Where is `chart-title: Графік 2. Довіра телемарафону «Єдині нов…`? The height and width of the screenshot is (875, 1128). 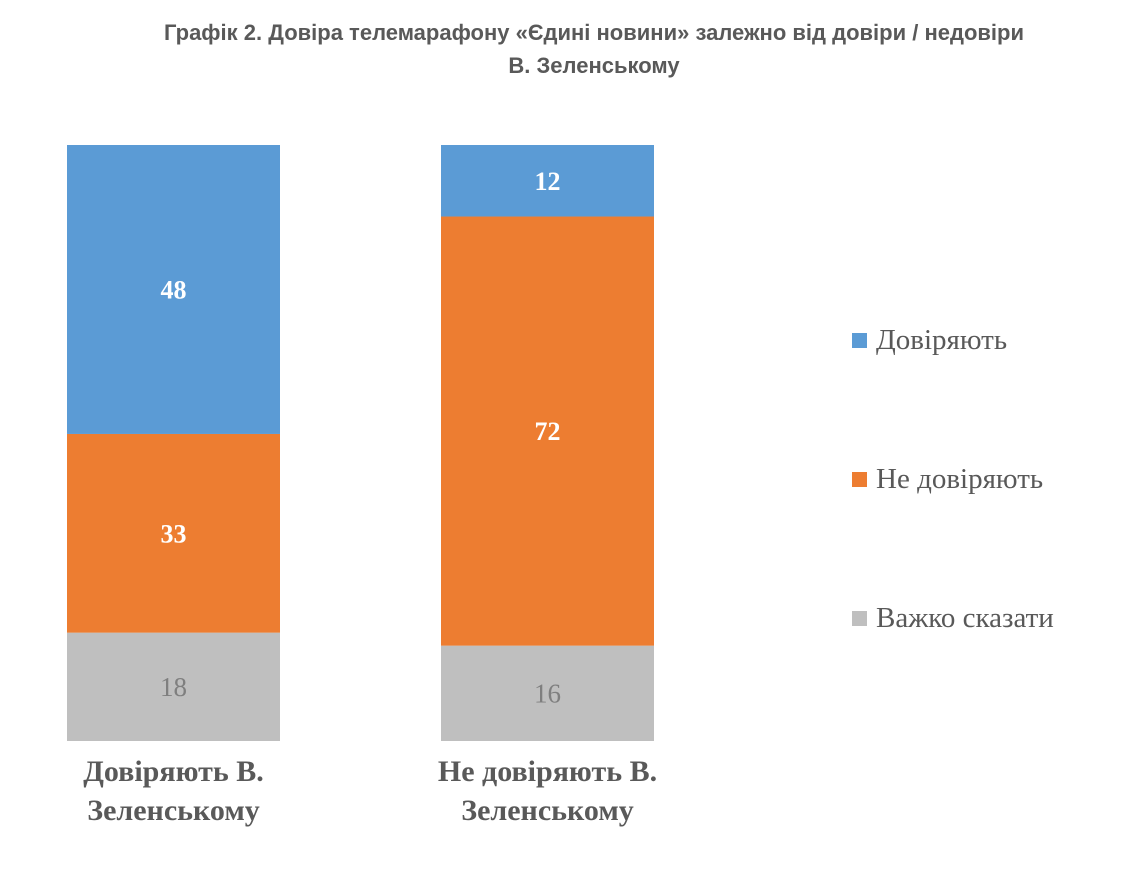
chart-title: Графік 2. Довіра телемарафону «Єдині нов… is located at coordinates (564, 49).